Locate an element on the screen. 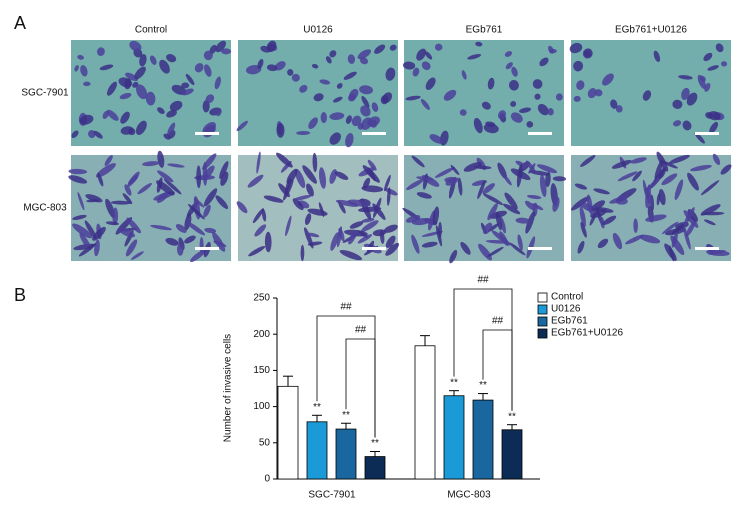  row-label: MGC-803 is located at coordinates (45, 208).